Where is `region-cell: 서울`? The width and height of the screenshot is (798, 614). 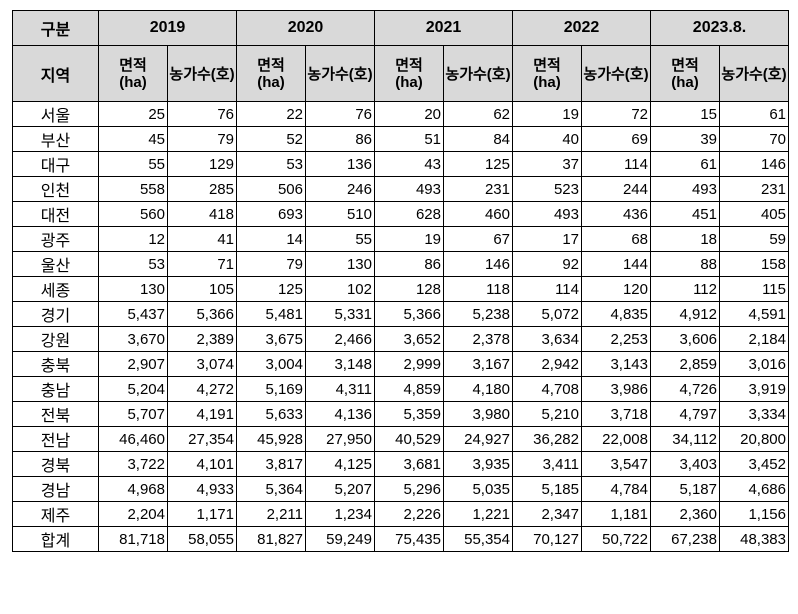 region-cell: 서울 is located at coordinates (55, 114).